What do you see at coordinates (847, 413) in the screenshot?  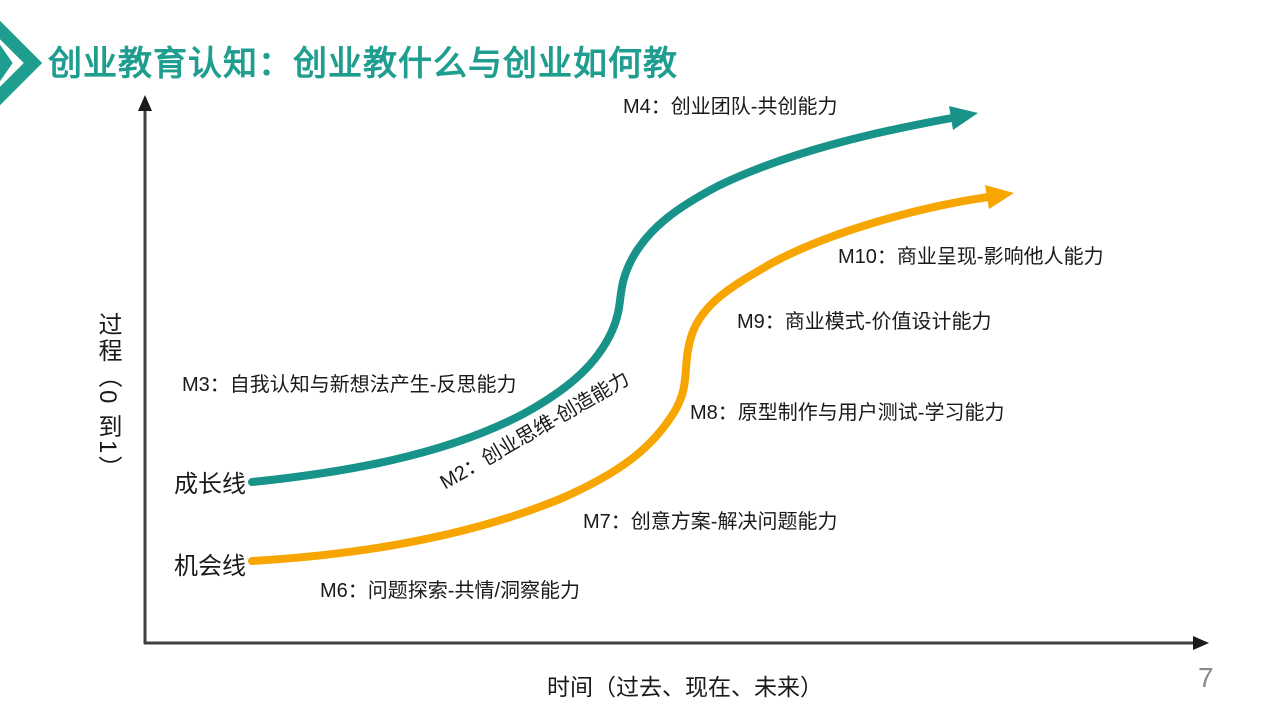 I see `curve-label-m8: M8：原型制作与用户测试-学习能力` at bounding box center [847, 413].